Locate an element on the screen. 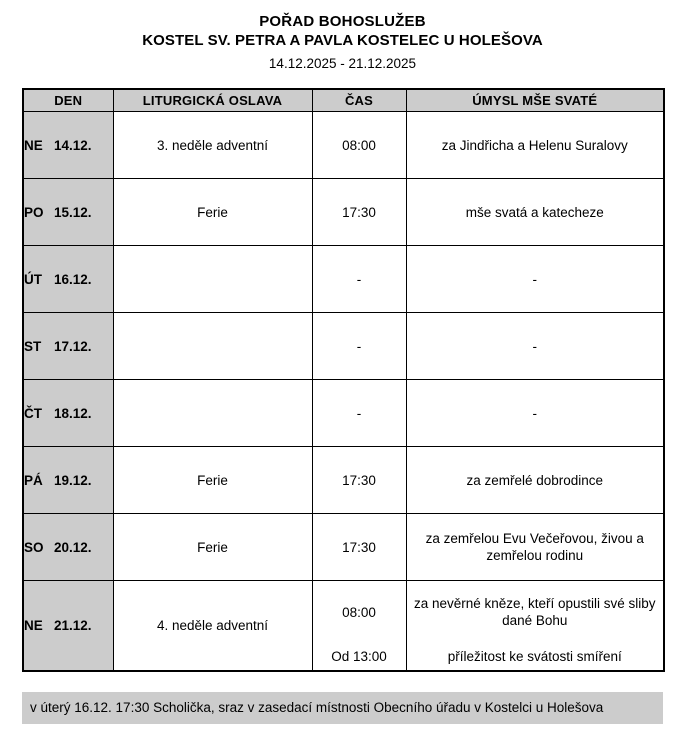 The width and height of the screenshot is (685, 756). cell-intention: za zemřelé dobrodince is located at coordinates (535, 480).